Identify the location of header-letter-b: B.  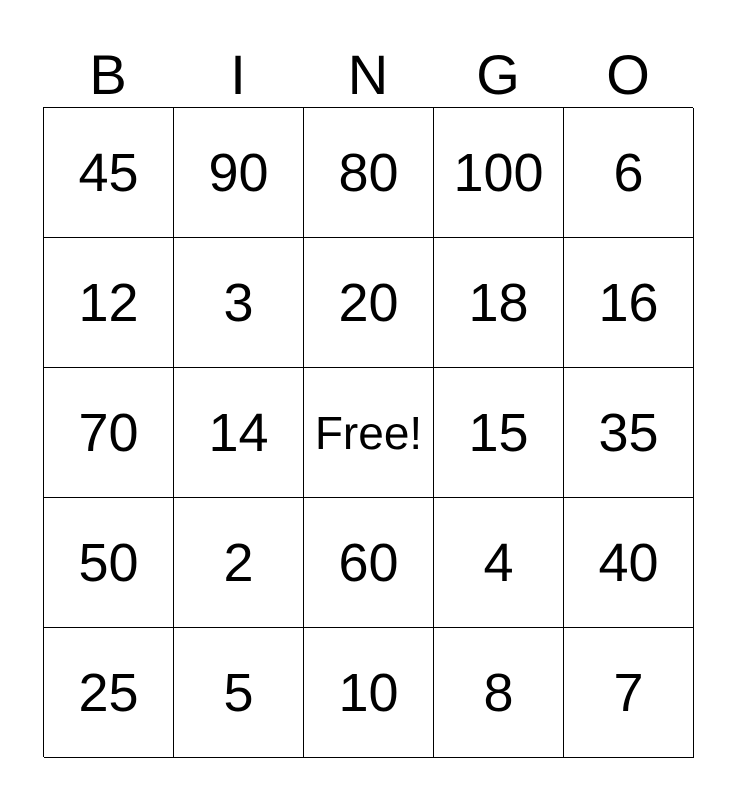
(108, 74).